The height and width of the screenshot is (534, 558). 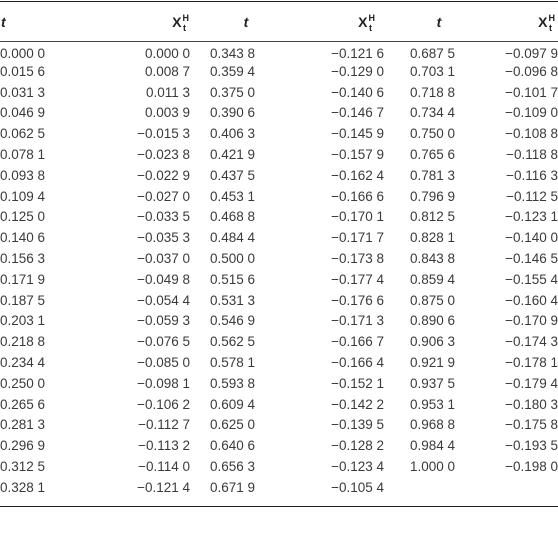 What do you see at coordinates (163, 363) in the screenshot?
I see `x-cell: −0.085 0` at bounding box center [163, 363].